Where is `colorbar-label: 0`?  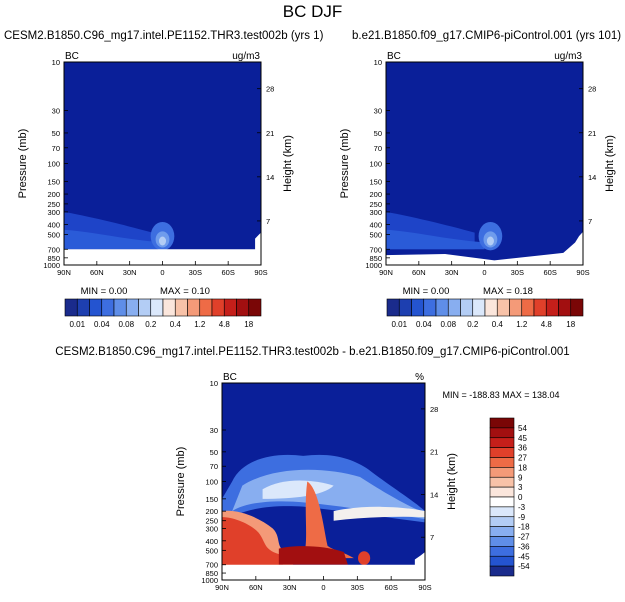
colorbar-label: 0 is located at coordinates (520, 497).